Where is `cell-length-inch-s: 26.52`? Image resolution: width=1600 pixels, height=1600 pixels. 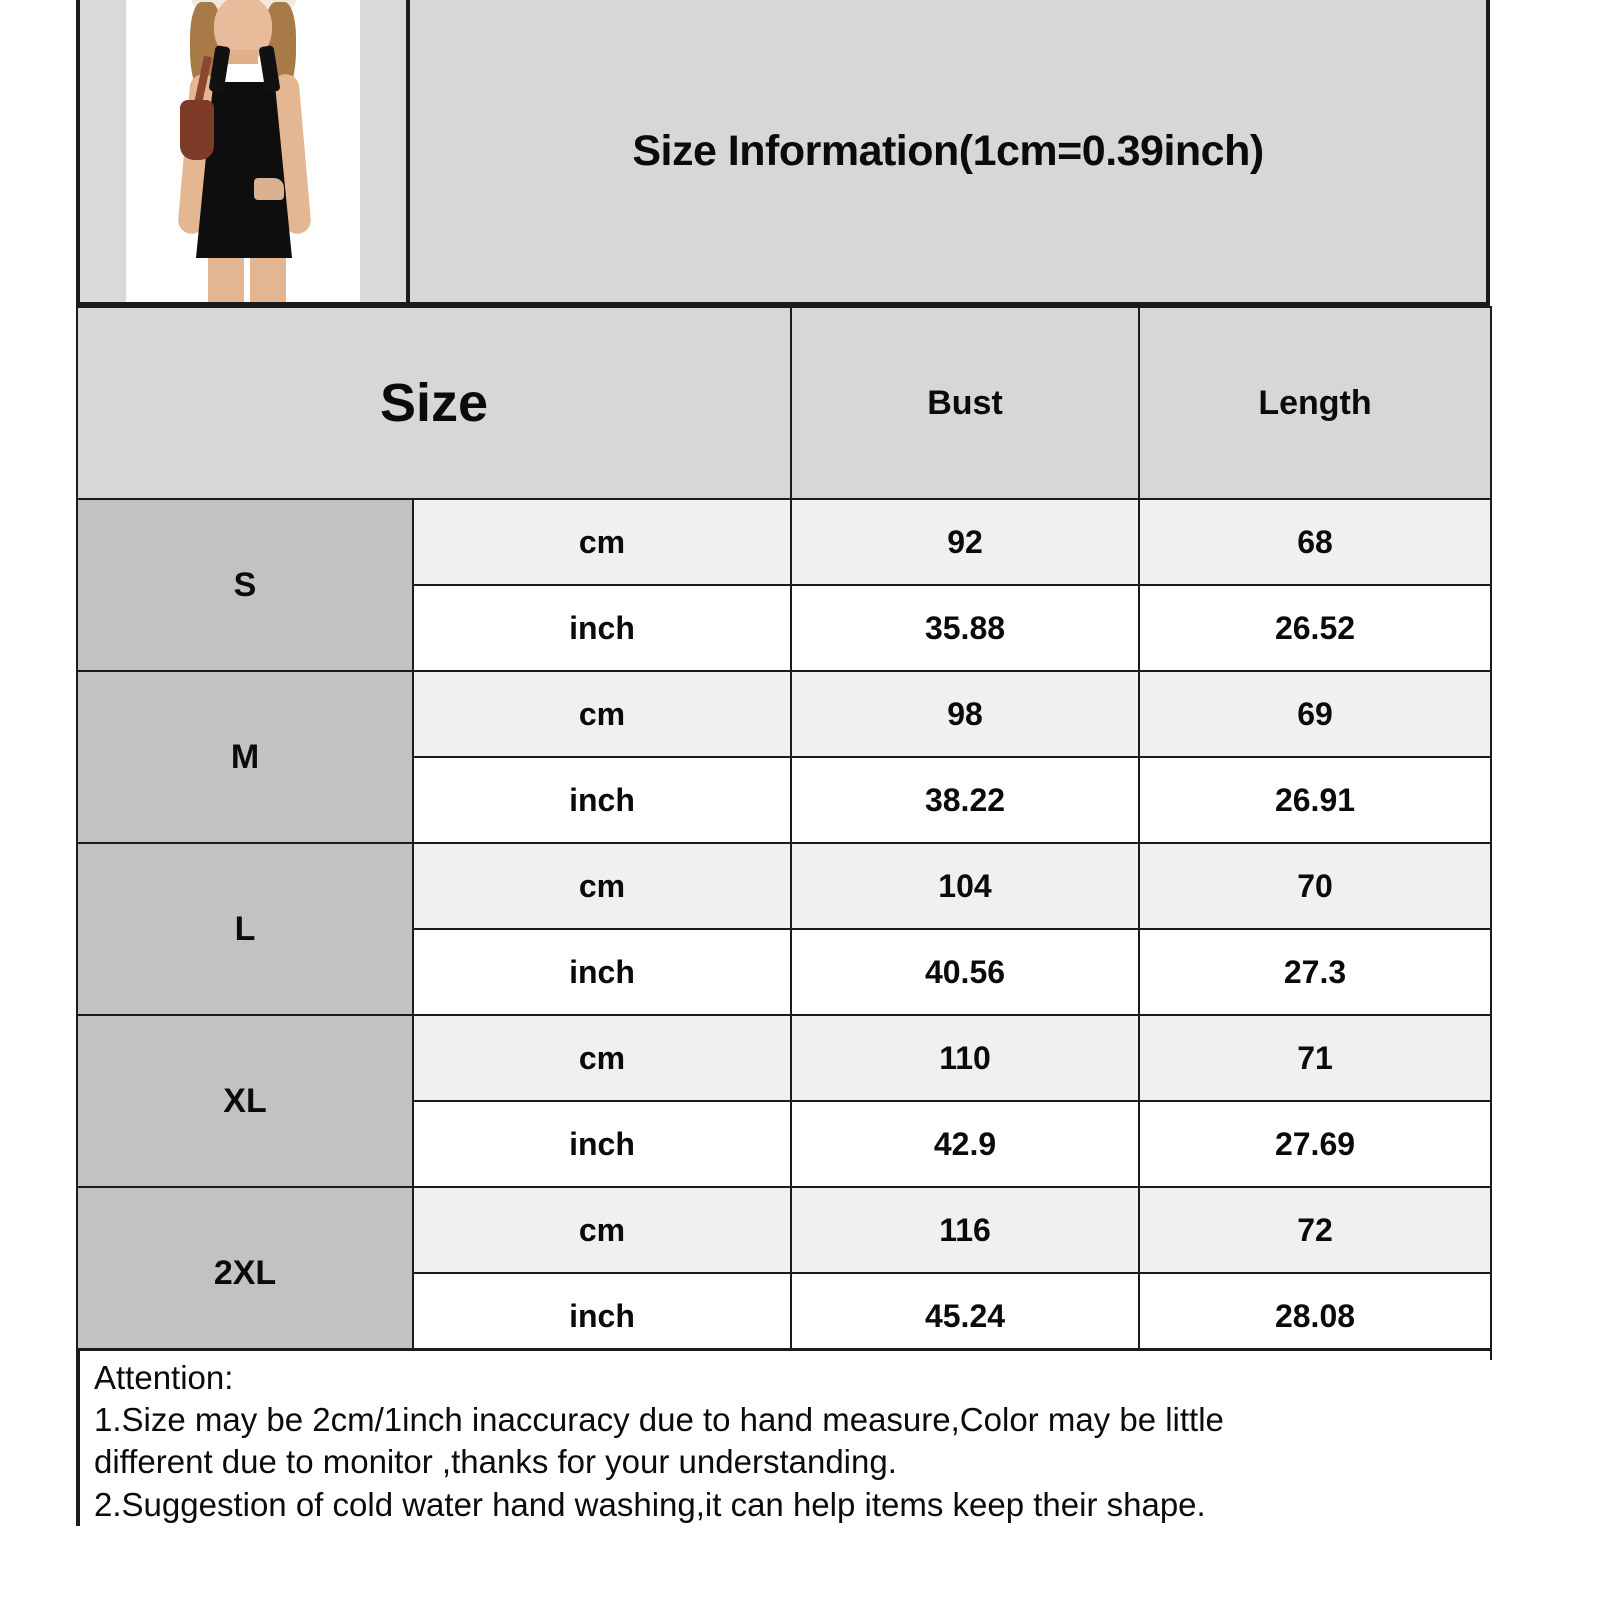 cell-length-inch-s: 26.52 is located at coordinates (1315, 628).